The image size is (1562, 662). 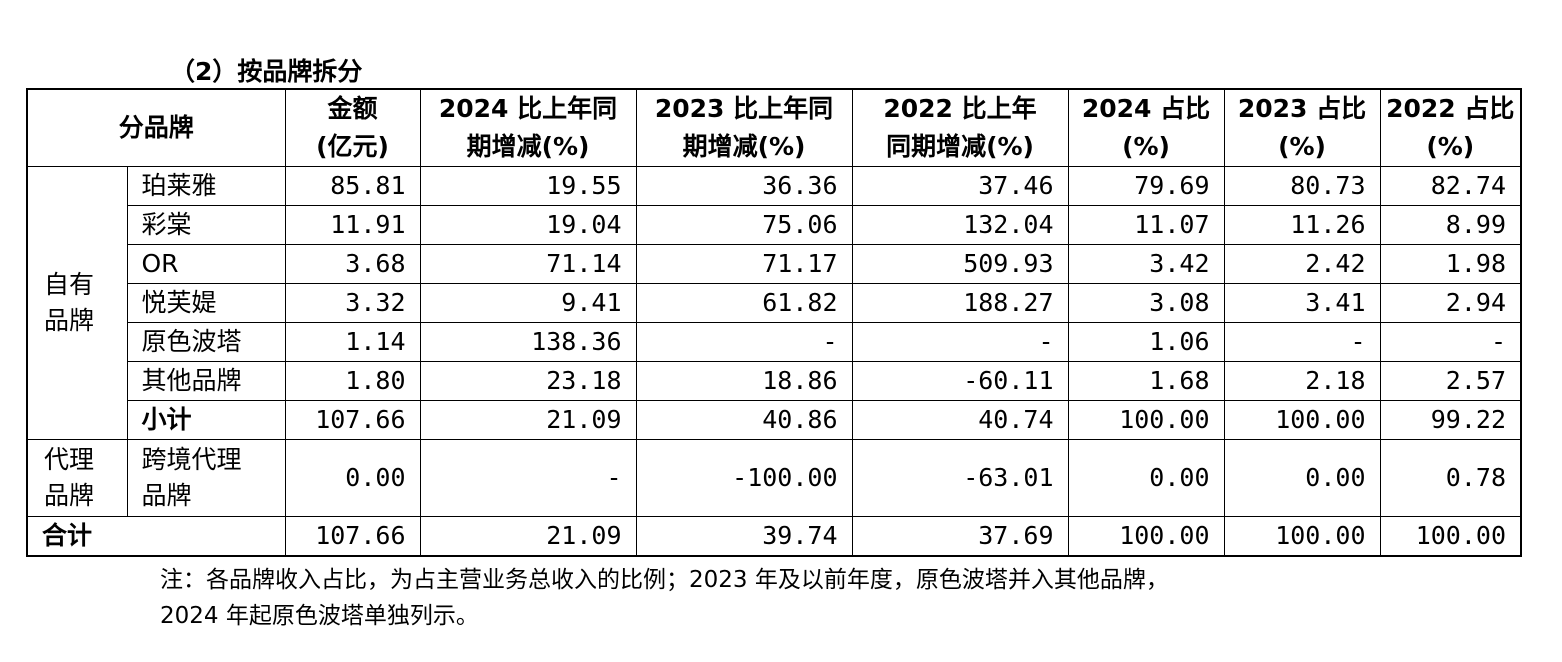 I want to click on brand-name: 悦芙媞, so click(x=206, y=303).